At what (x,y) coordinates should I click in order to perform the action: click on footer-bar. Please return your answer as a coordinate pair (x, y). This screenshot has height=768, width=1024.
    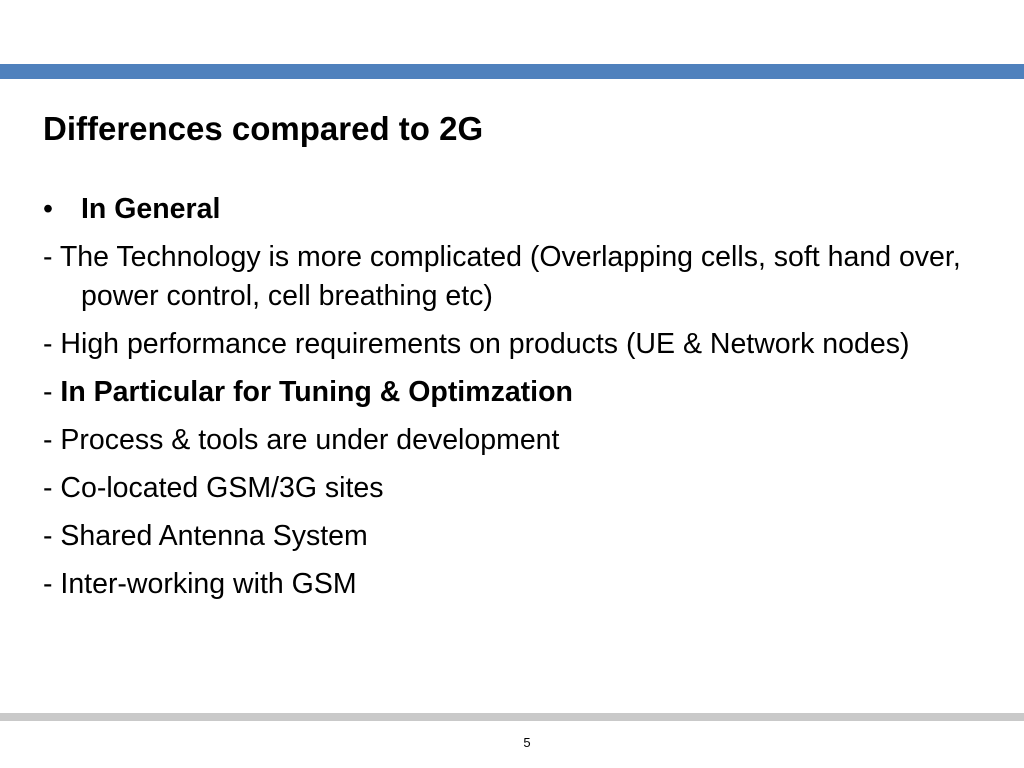
    Looking at the image, I should click on (512, 717).